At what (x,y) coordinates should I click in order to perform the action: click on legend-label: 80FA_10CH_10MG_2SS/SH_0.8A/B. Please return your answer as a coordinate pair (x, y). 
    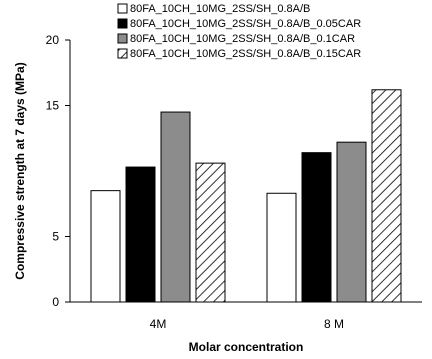
    Looking at the image, I should click on (220, 9).